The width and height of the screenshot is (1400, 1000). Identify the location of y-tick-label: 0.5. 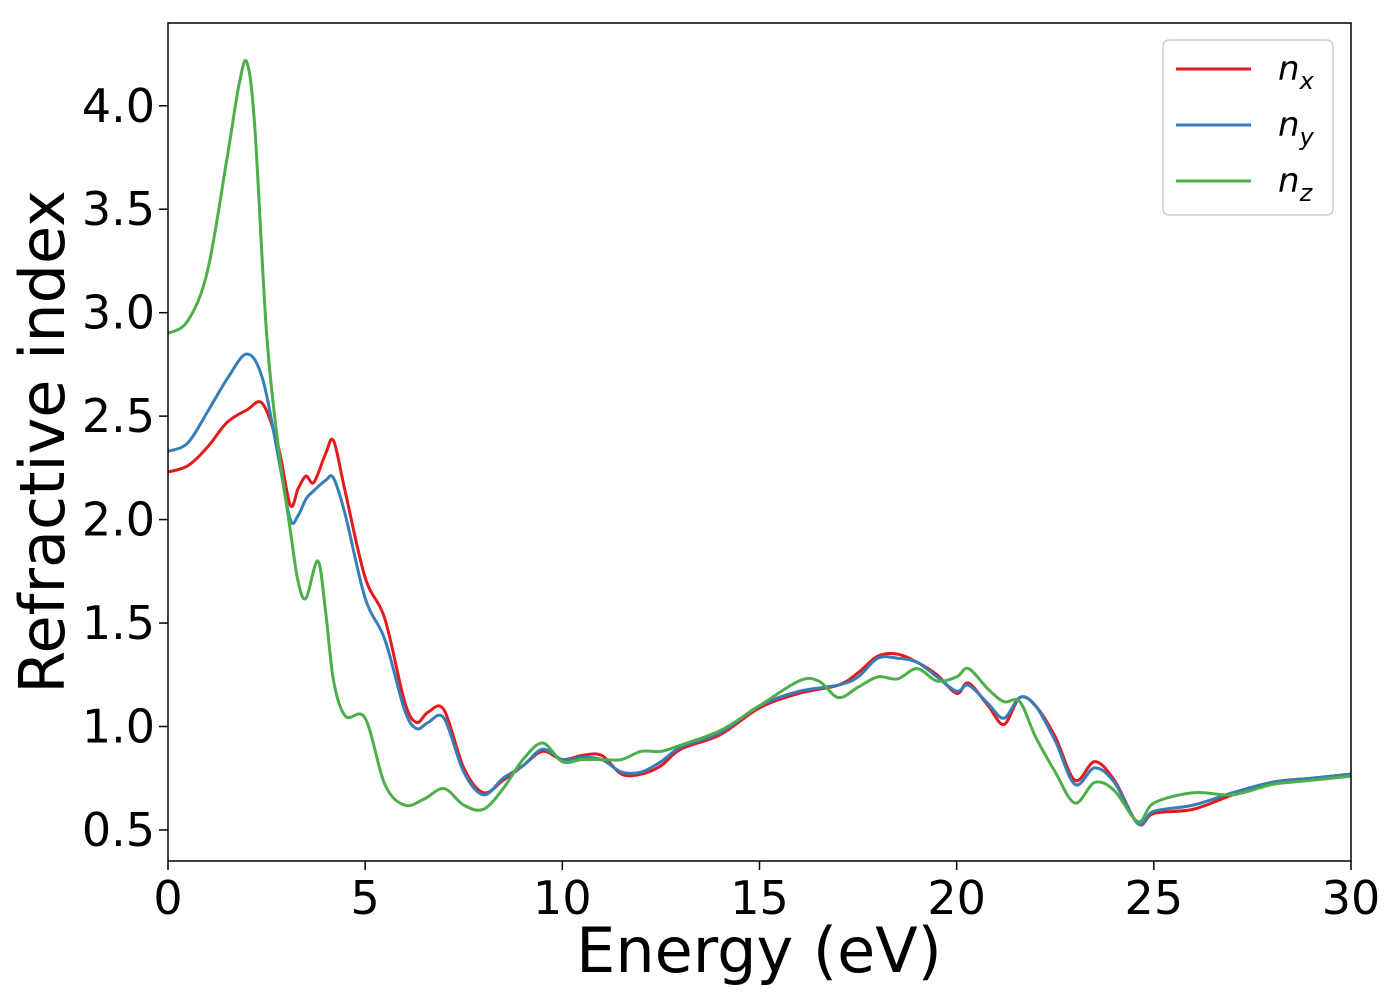
(118, 830).